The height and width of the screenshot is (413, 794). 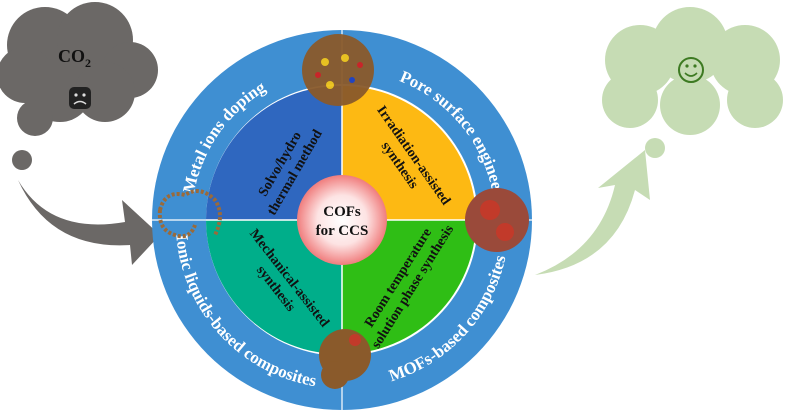 I want to click on sad-face-icon, so click(x=80, y=98).